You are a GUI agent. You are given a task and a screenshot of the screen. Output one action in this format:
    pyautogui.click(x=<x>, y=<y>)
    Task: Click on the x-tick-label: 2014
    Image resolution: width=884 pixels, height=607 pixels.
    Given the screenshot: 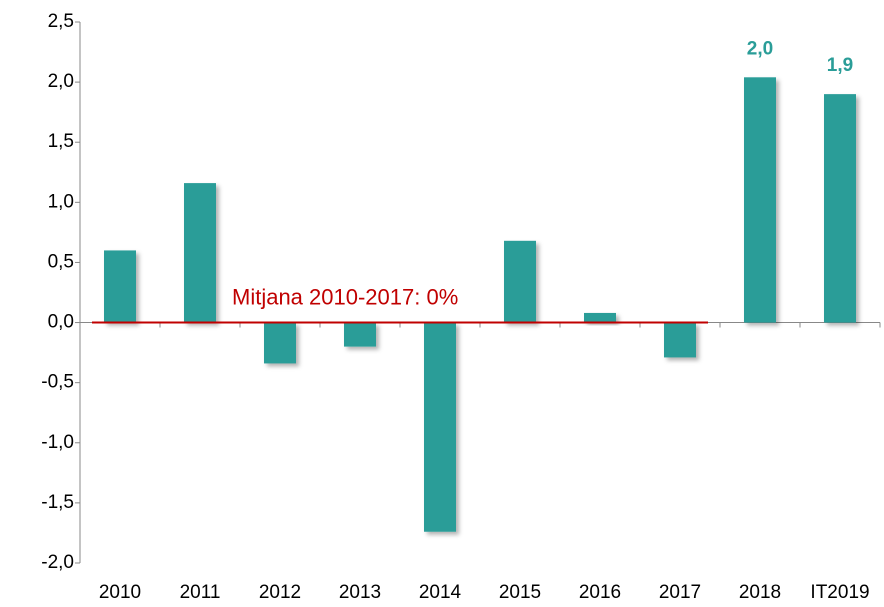 What is the action you would take?
    pyautogui.click(x=440, y=592)
    